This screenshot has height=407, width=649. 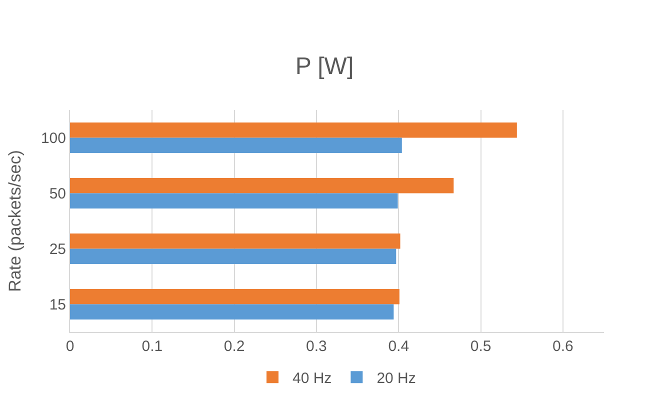 What do you see at coordinates (563, 346) in the screenshot?
I see `x-tick-label: 0.6` at bounding box center [563, 346].